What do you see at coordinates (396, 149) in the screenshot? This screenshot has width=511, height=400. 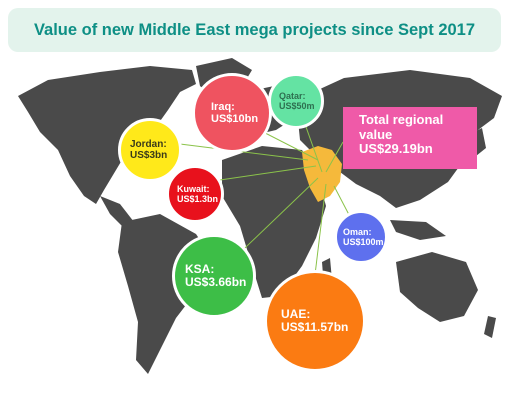 I see `total-value: US$29.19bn` at bounding box center [396, 149].